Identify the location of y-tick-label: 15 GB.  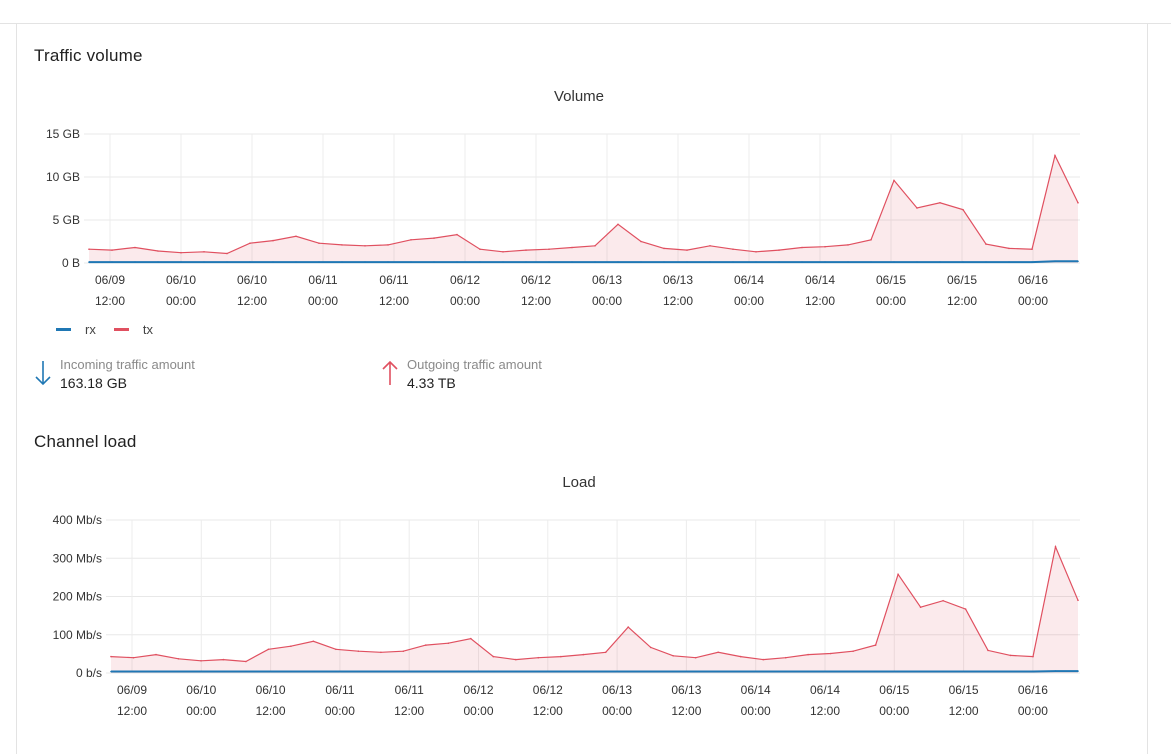
(63, 134).